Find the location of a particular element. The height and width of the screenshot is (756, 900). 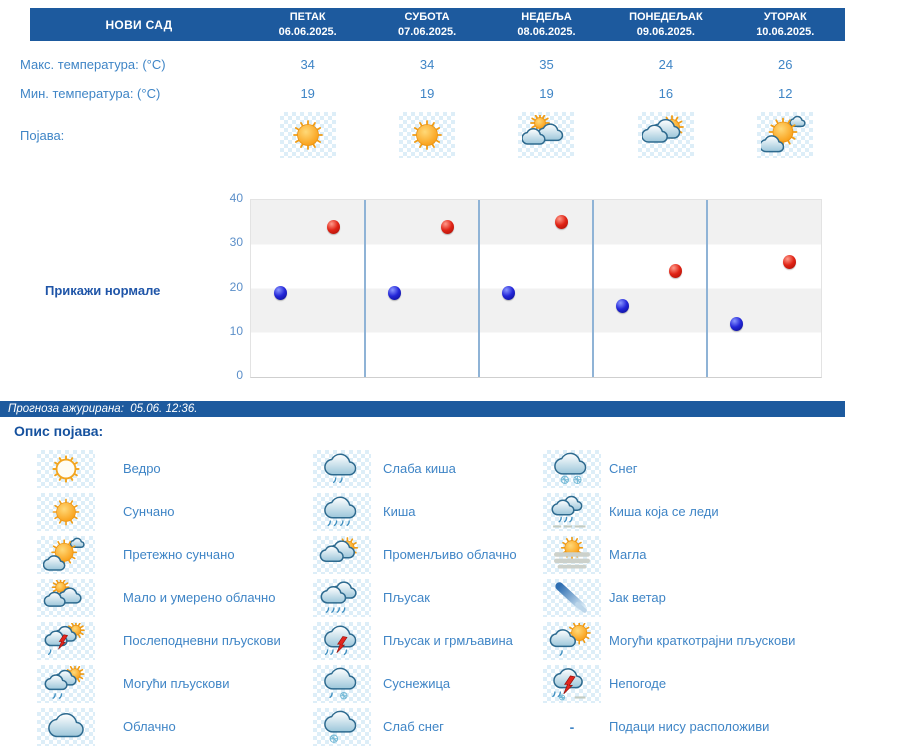

legend-item-label: Послеподневни пљускови is located at coordinates (202, 640).